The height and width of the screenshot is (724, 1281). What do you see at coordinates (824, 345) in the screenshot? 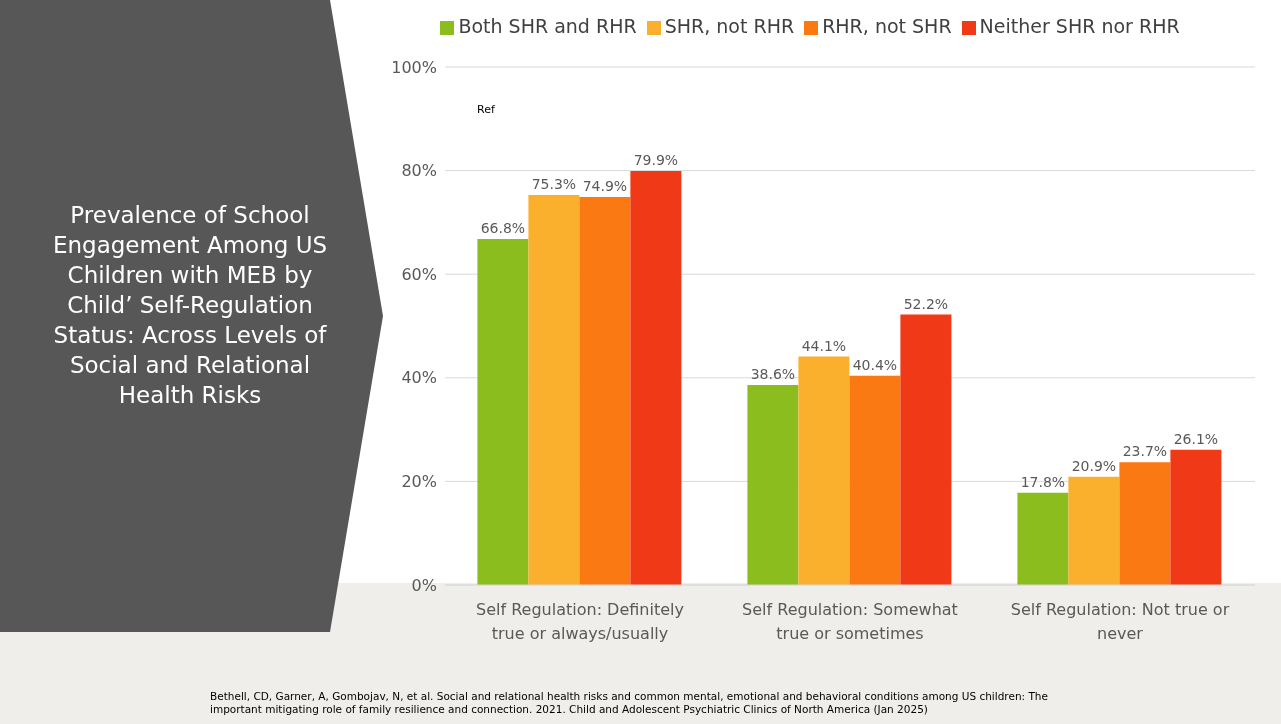
I see `data-label: 44.1%` at bounding box center [824, 345].